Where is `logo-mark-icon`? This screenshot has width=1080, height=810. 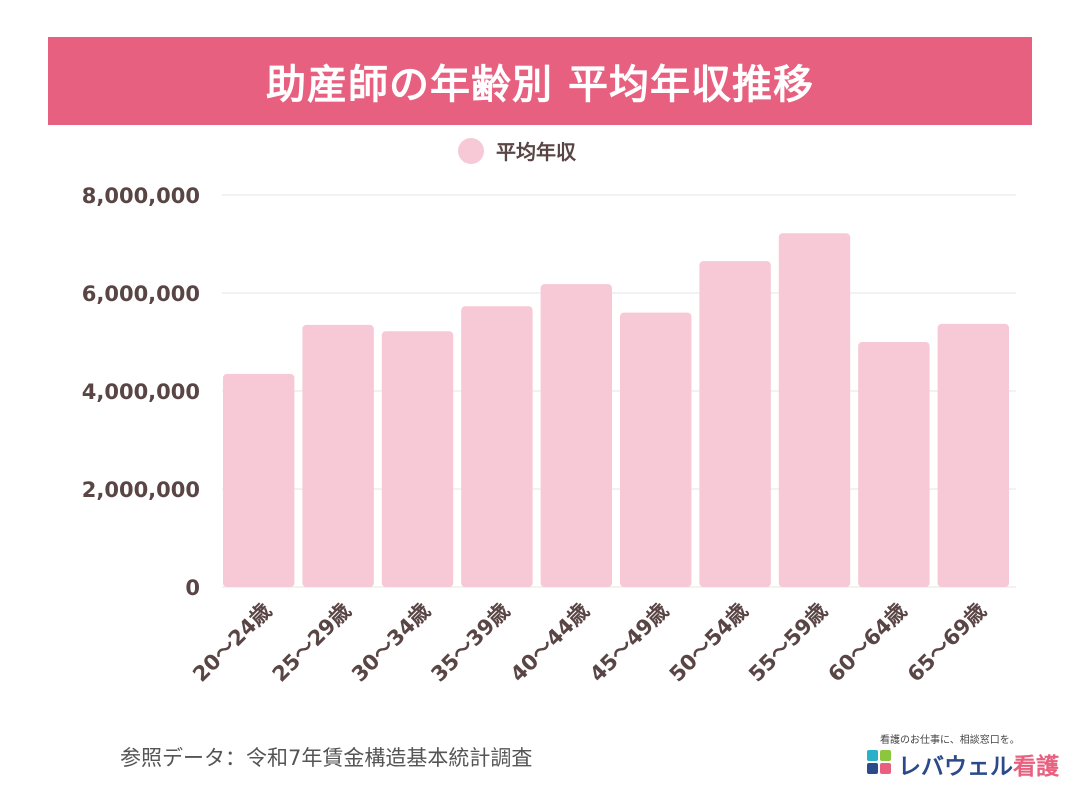 logo-mark-icon is located at coordinates (879, 762).